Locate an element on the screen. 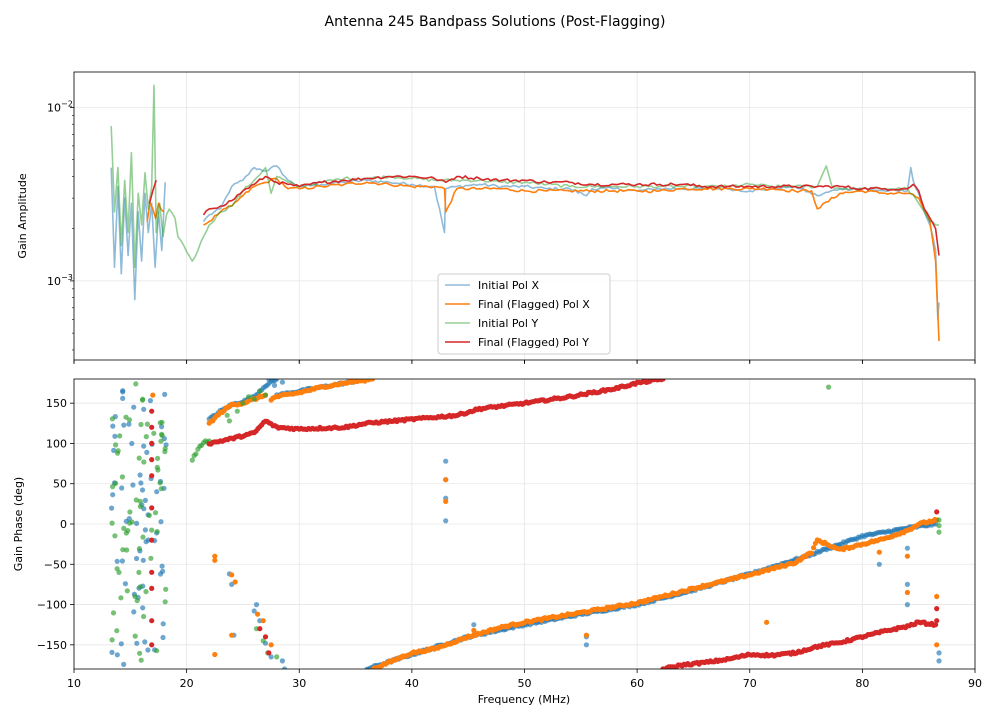 Image resolution: width=990 pixels, height=720 pixels. ph-xtick-label-70: 70 is located at coordinates (750, 683).